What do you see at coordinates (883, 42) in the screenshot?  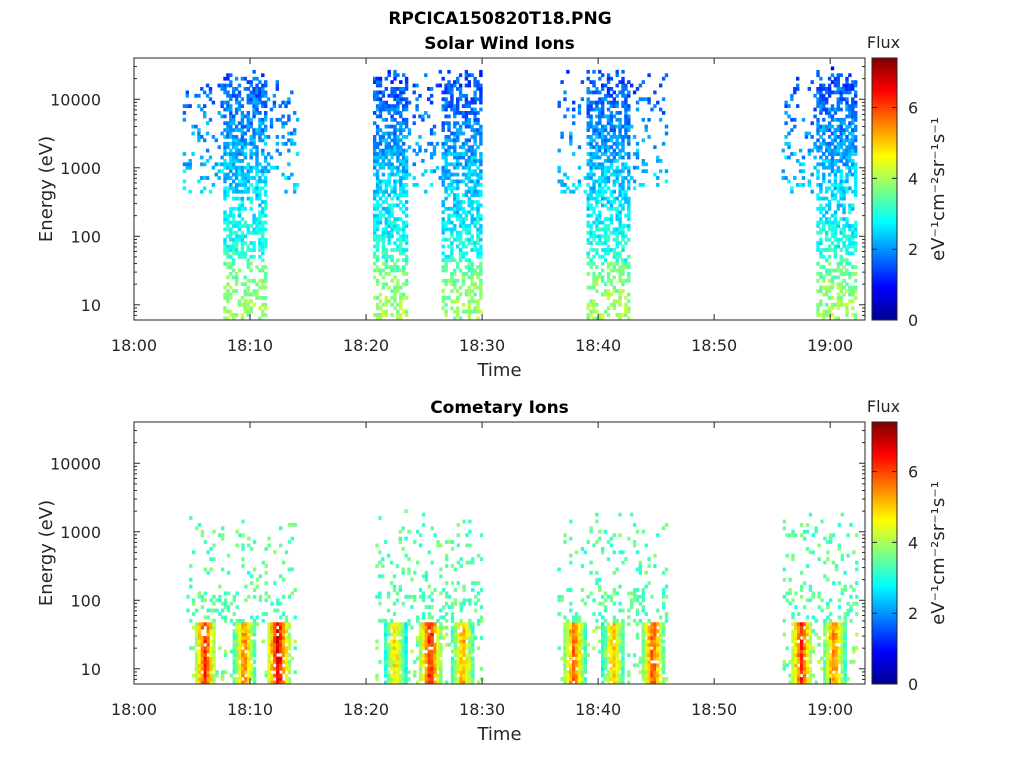 I see `colorbar-title: Flux` at bounding box center [883, 42].